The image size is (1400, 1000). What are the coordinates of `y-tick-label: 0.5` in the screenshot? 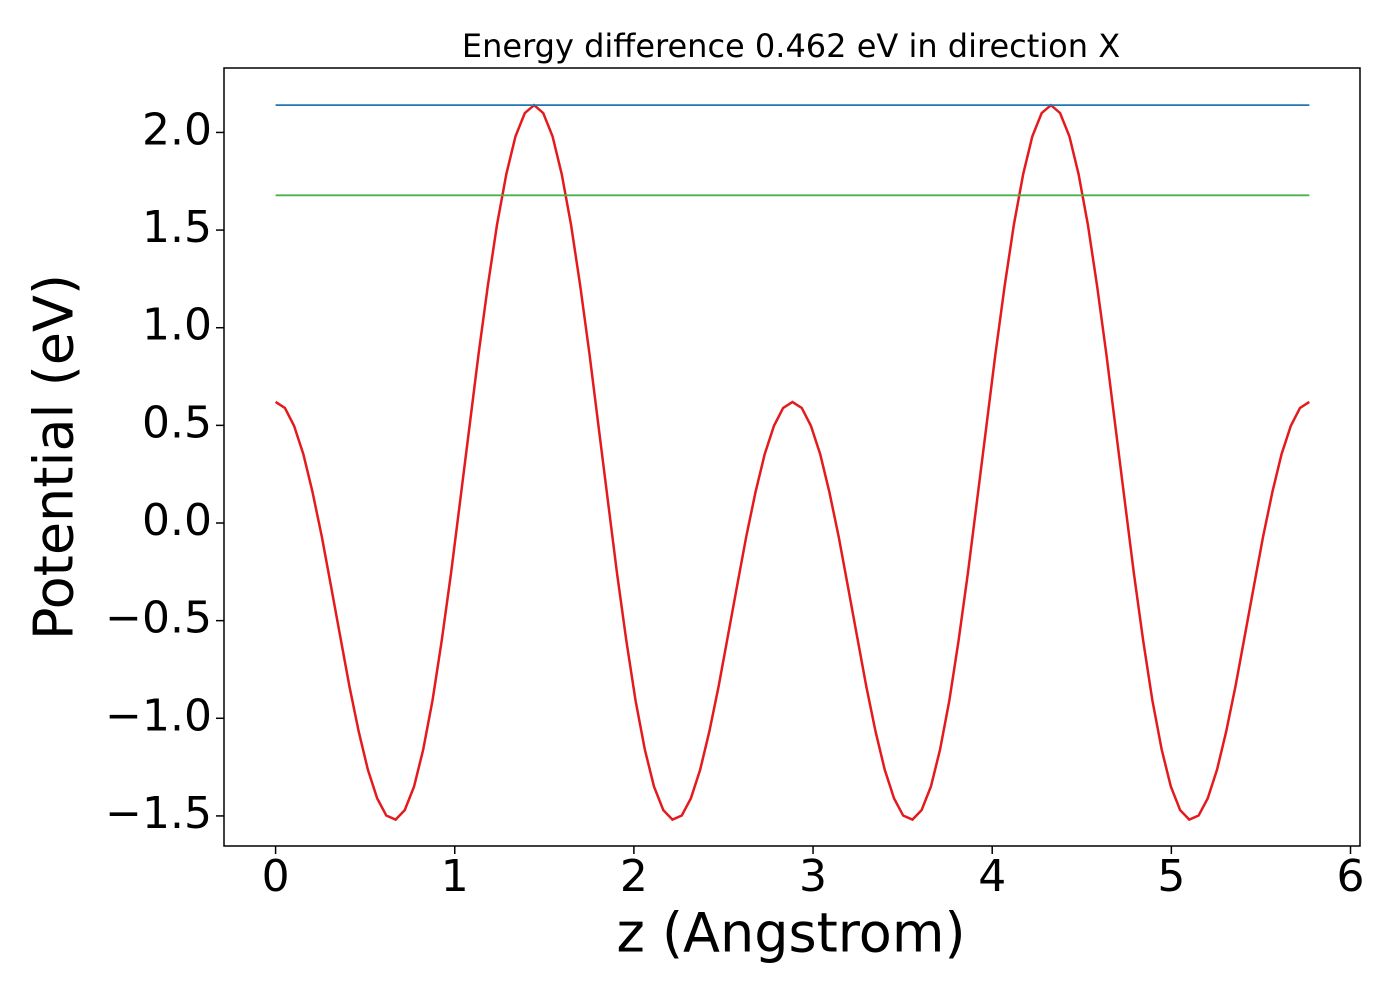 It's located at (177, 422).